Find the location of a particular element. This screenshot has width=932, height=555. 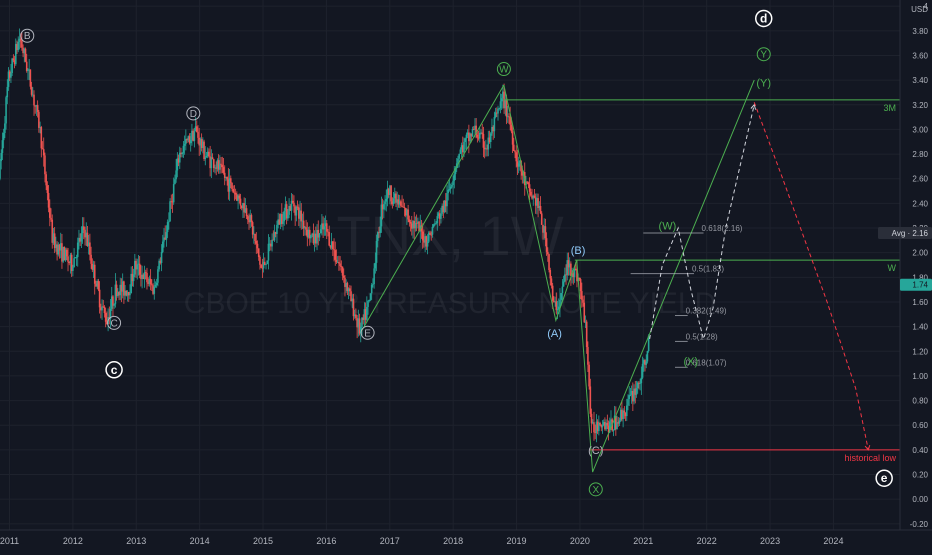

wave-label: (X) is located at coordinates (691, 362).